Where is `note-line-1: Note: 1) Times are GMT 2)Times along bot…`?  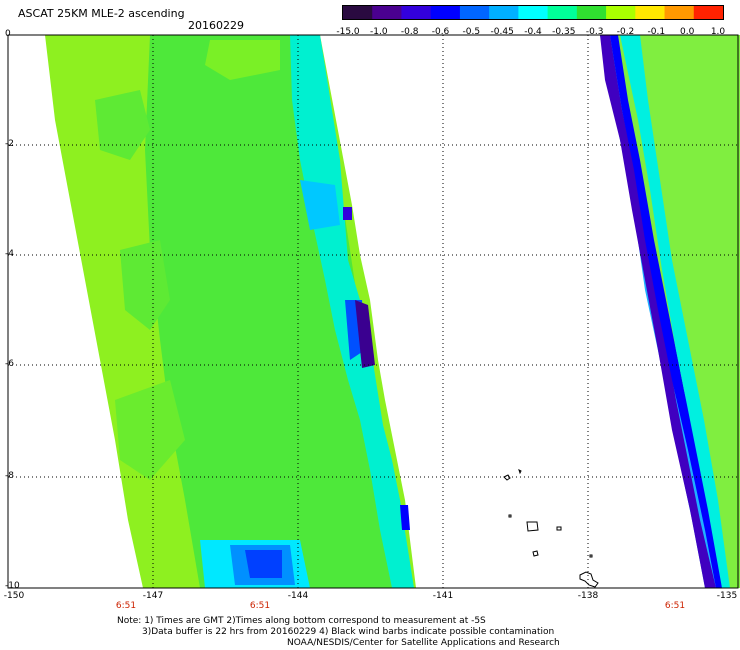 note-line-1: Note: 1) Times are GMT 2)Times along bot… is located at coordinates (301, 621).